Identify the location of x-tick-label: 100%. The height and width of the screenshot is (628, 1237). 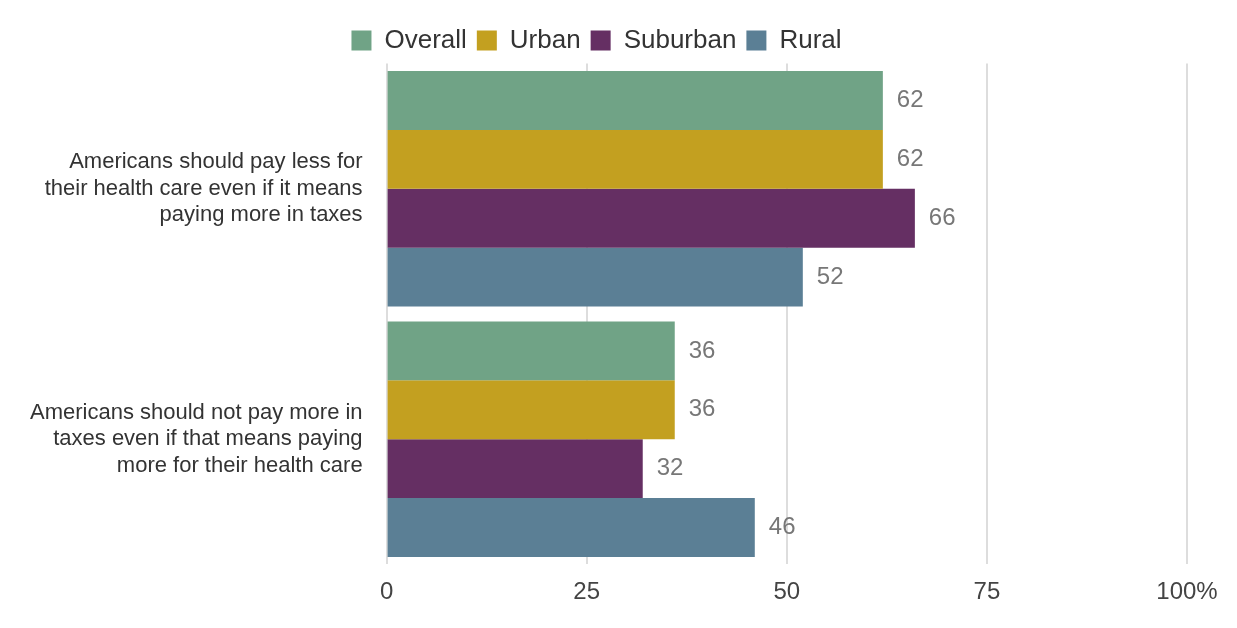
(1187, 591).